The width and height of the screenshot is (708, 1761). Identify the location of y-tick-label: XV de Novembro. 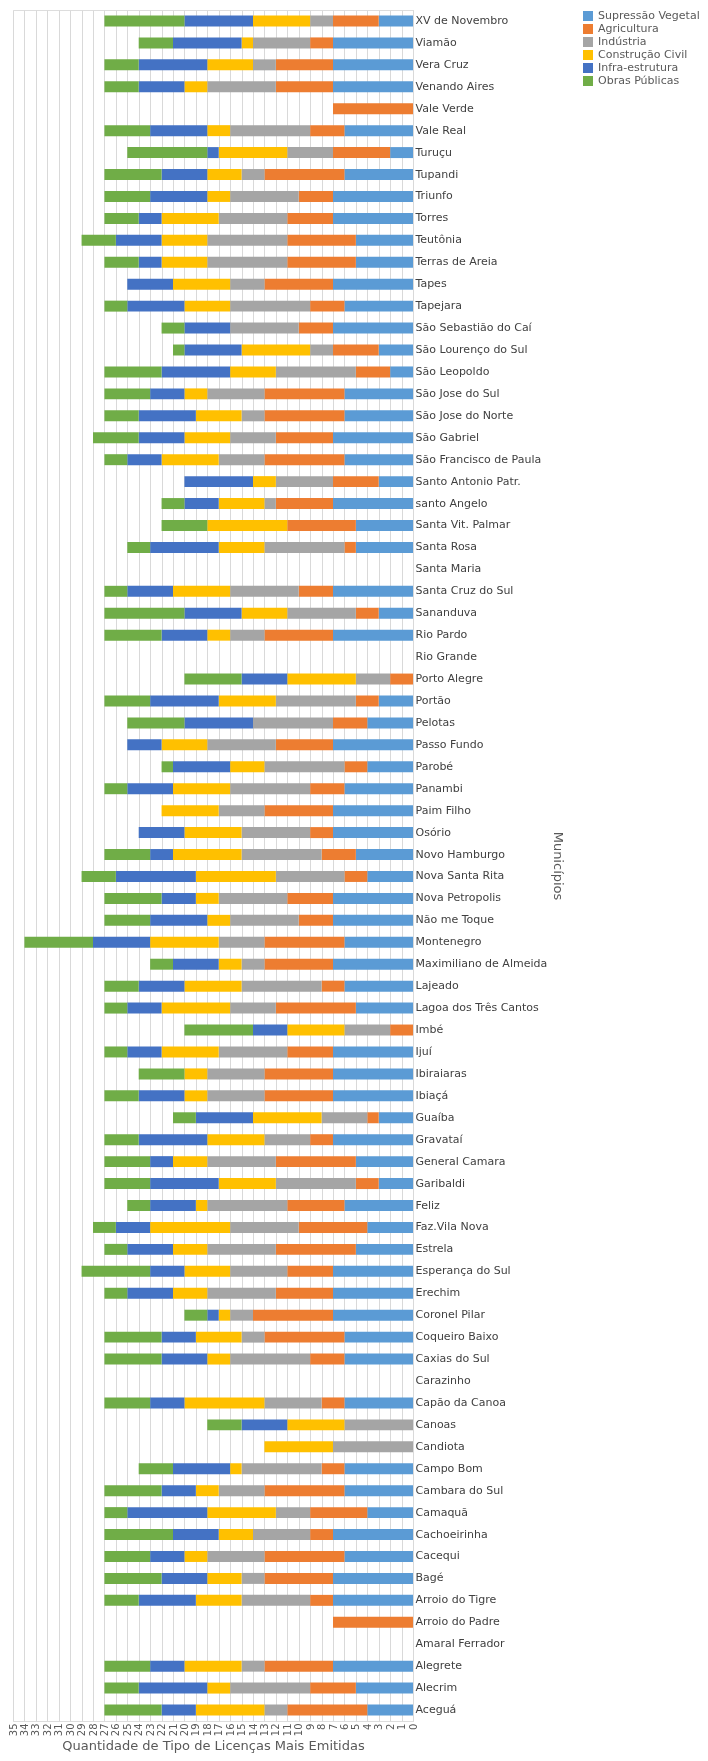
(462, 20).